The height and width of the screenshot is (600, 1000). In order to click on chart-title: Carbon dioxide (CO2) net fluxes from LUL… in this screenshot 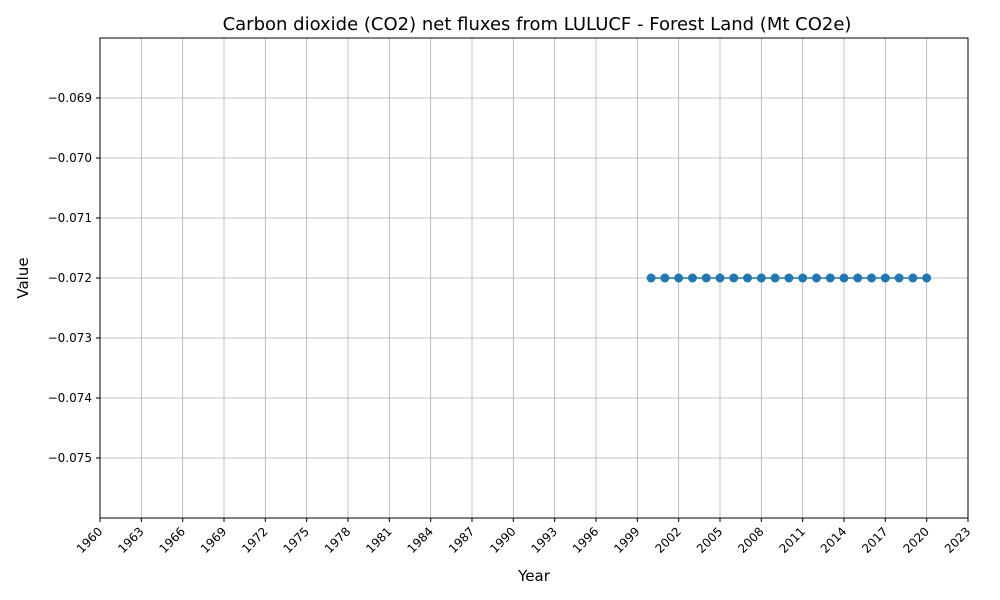, I will do `click(537, 24)`.